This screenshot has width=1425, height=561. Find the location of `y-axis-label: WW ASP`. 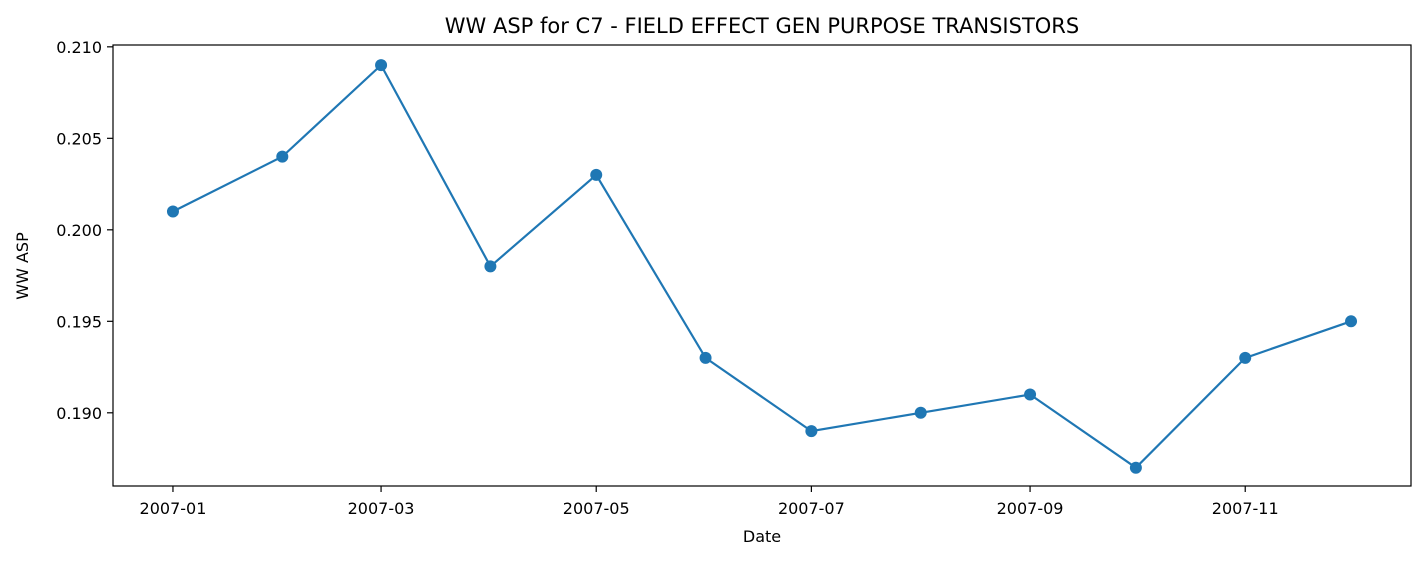

y-axis-label: WW ASP is located at coordinates (22, 266).